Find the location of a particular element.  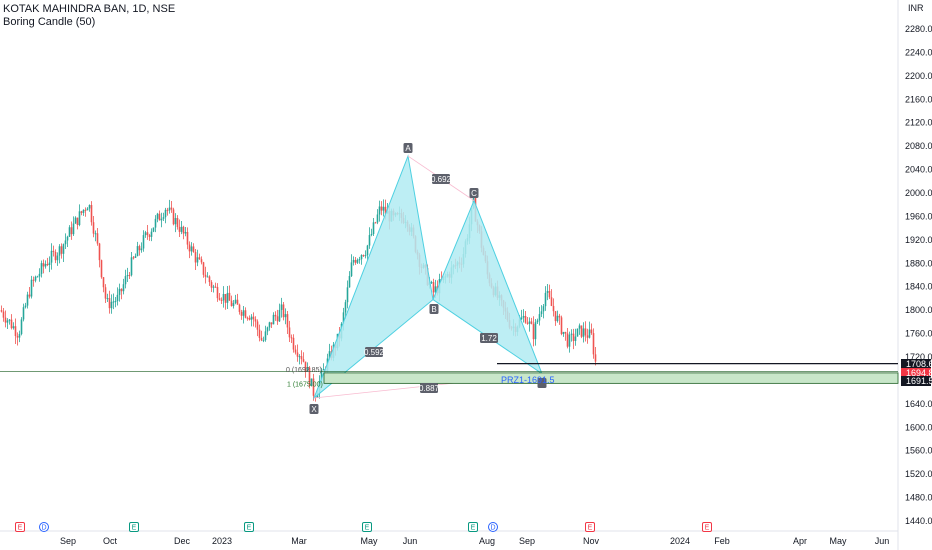

point-label-box-x is located at coordinates (314, 409).